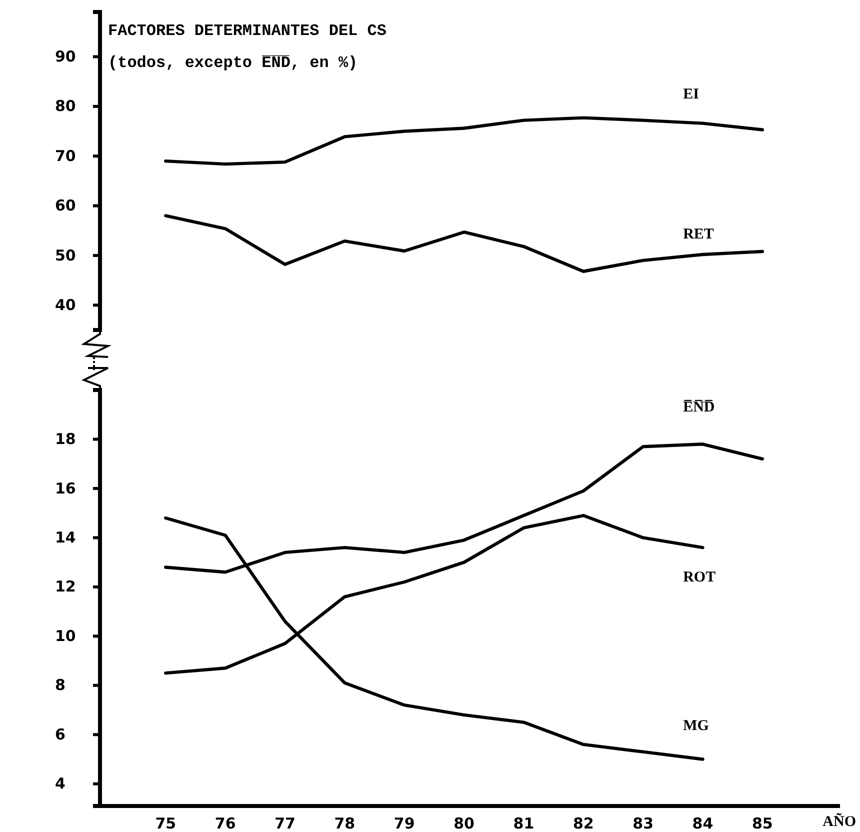  I want to click on series-label: E̅N̅D̅, so click(699, 408).